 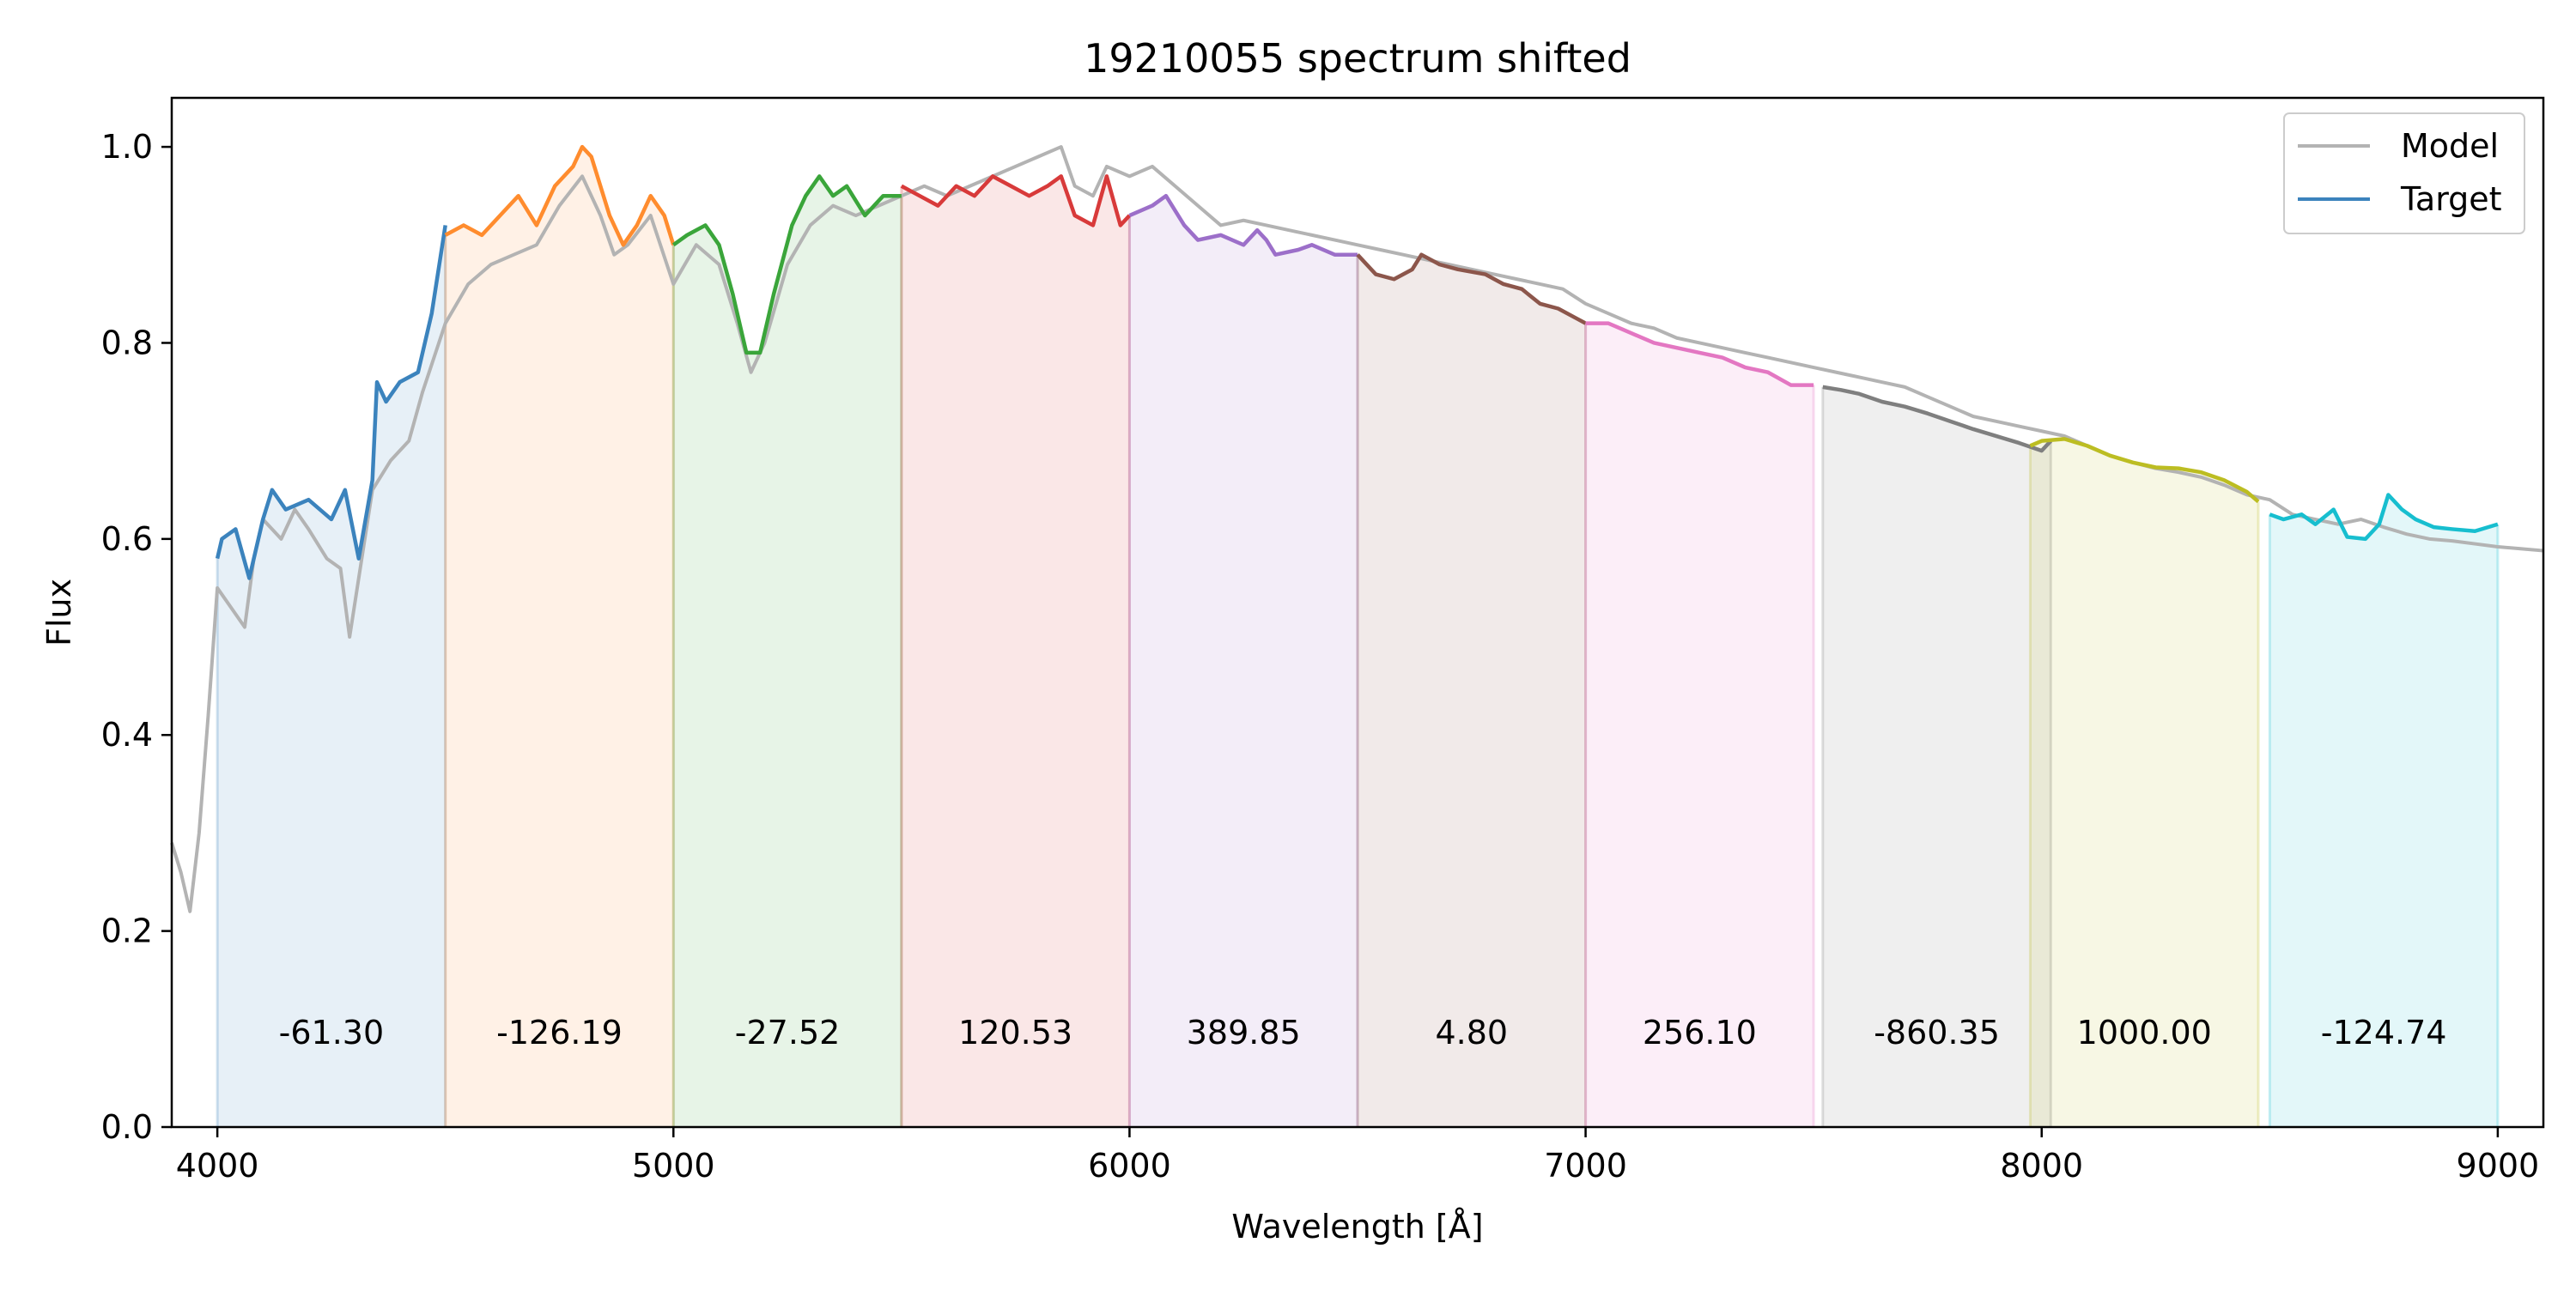 I want to click on segment-value-label-5: 4.80, so click(x=1471, y=1033).